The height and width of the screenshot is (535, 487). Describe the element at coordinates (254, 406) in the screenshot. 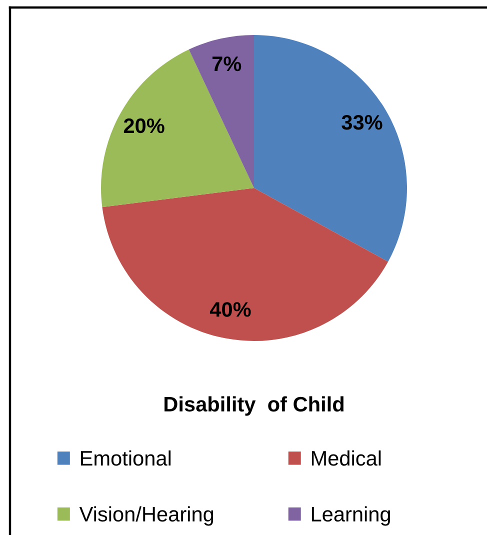

I see `text: Disability of Child` at that location.